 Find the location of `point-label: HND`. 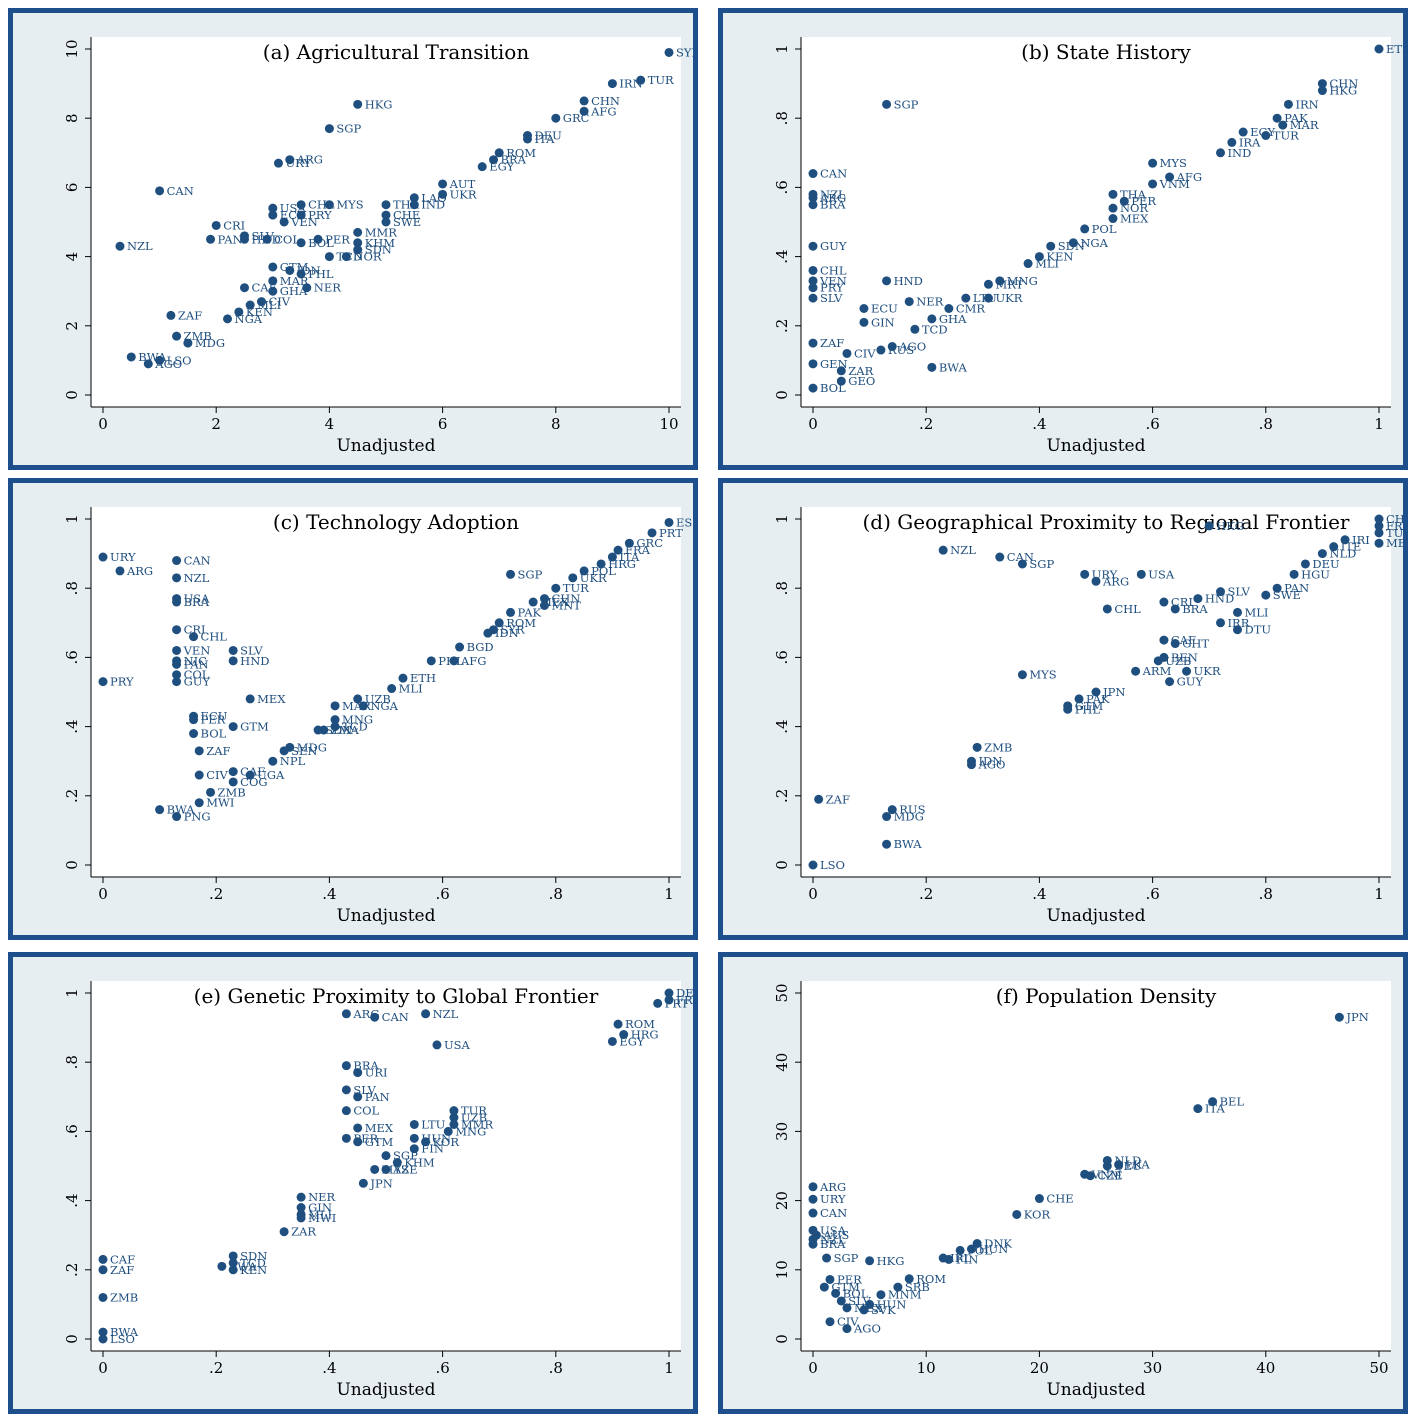

point-label: HND is located at coordinates (1219, 599).